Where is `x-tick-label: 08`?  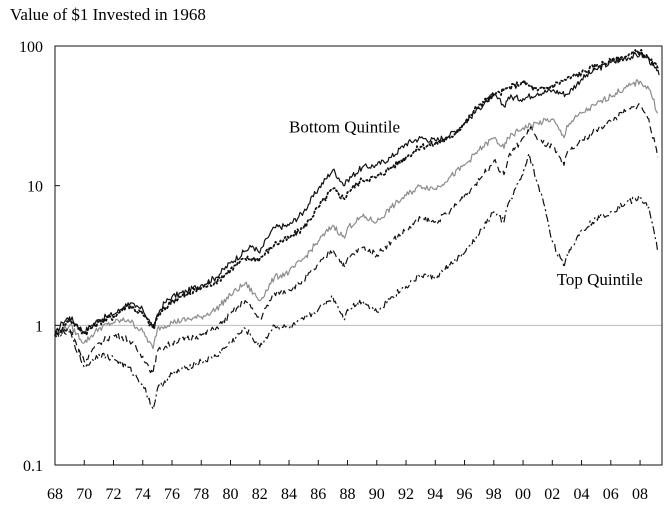 x-tick-label: 08 is located at coordinates (640, 494).